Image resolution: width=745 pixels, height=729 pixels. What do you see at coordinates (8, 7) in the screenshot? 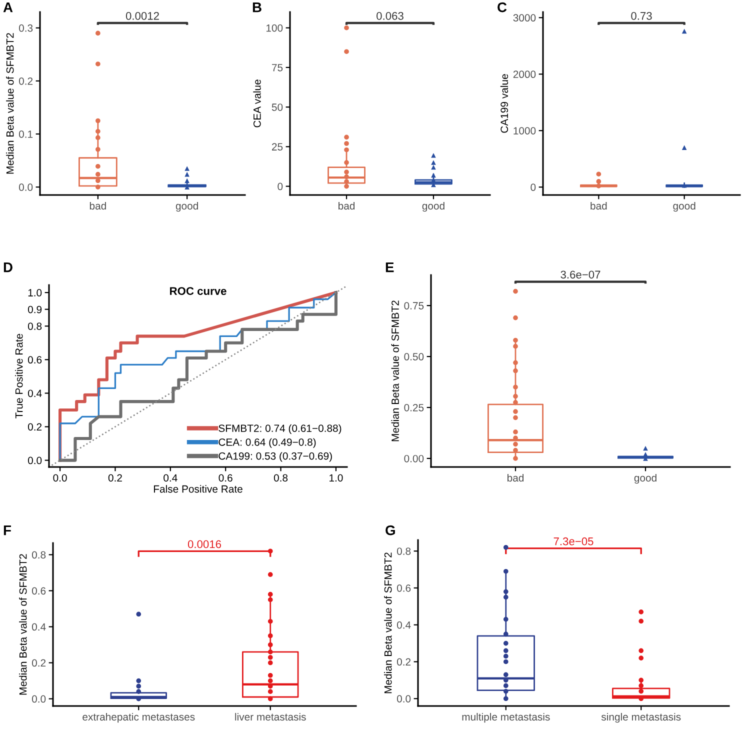
I see `text: A` at bounding box center [8, 7].